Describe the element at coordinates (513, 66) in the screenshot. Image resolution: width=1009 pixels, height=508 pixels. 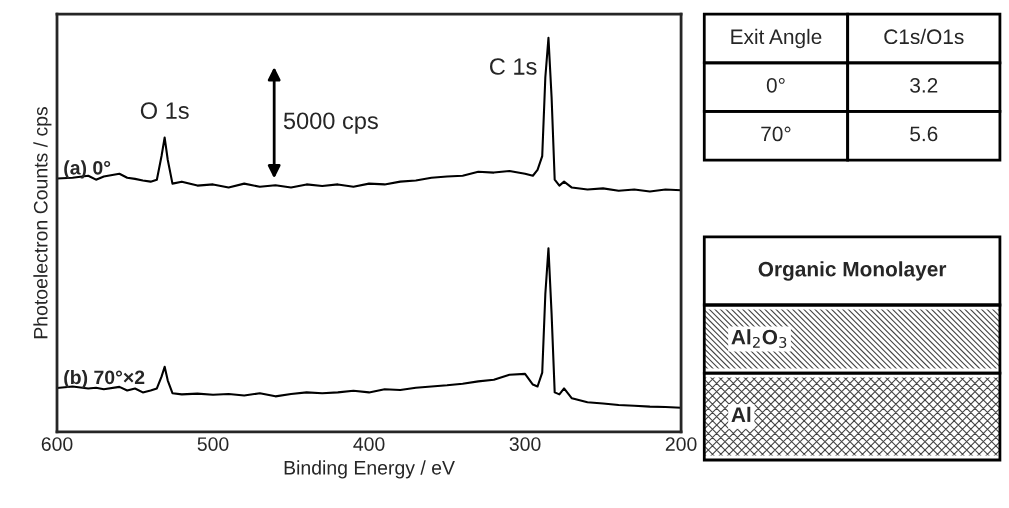
I see `annotation: C 1s` at that location.